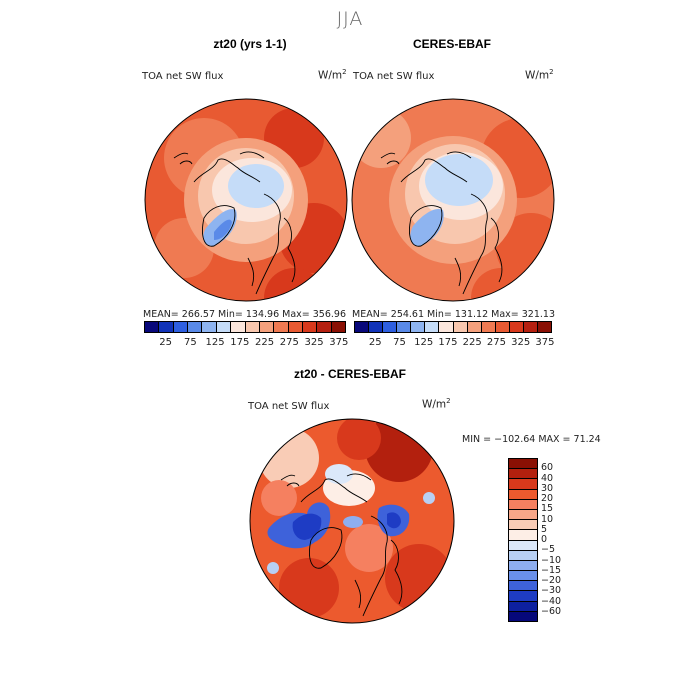 This screenshot has width=700, height=700. Describe the element at coordinates (551, 560) in the screenshot. I see `colorbar-tick-label: −10` at that location.